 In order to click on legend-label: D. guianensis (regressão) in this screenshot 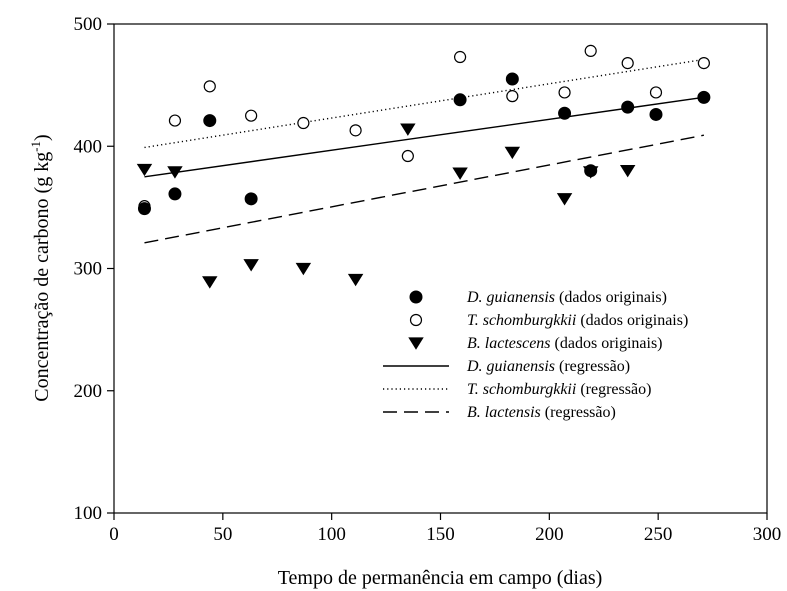, I will do `click(548, 366)`.